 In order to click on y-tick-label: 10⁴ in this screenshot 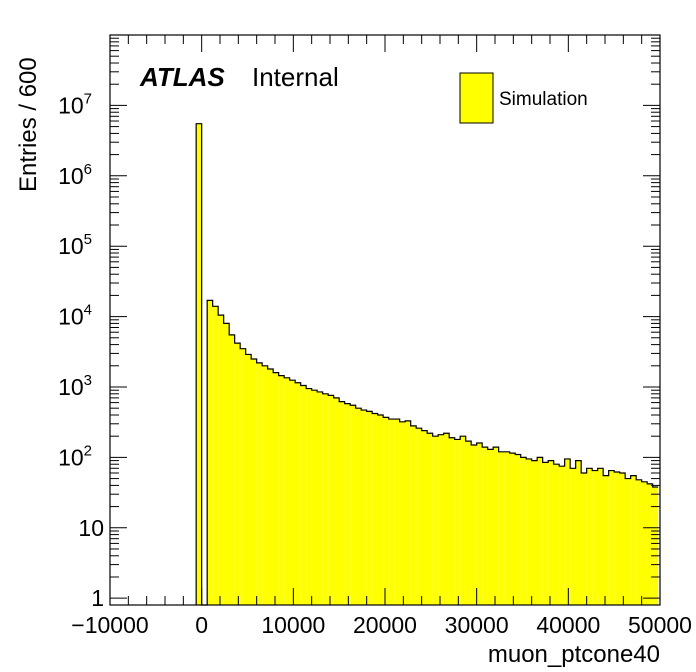, I will do `click(75, 316)`.